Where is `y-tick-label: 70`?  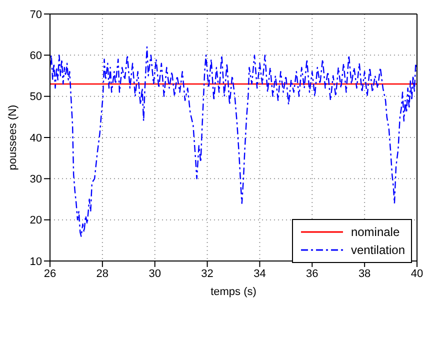
y-tick-label: 70 is located at coordinates (36, 14).